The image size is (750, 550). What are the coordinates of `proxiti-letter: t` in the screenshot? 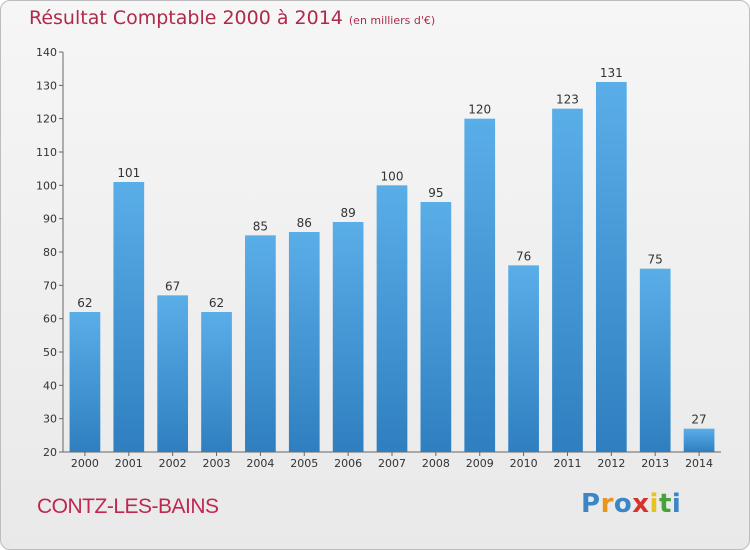 It's located at (665, 504).